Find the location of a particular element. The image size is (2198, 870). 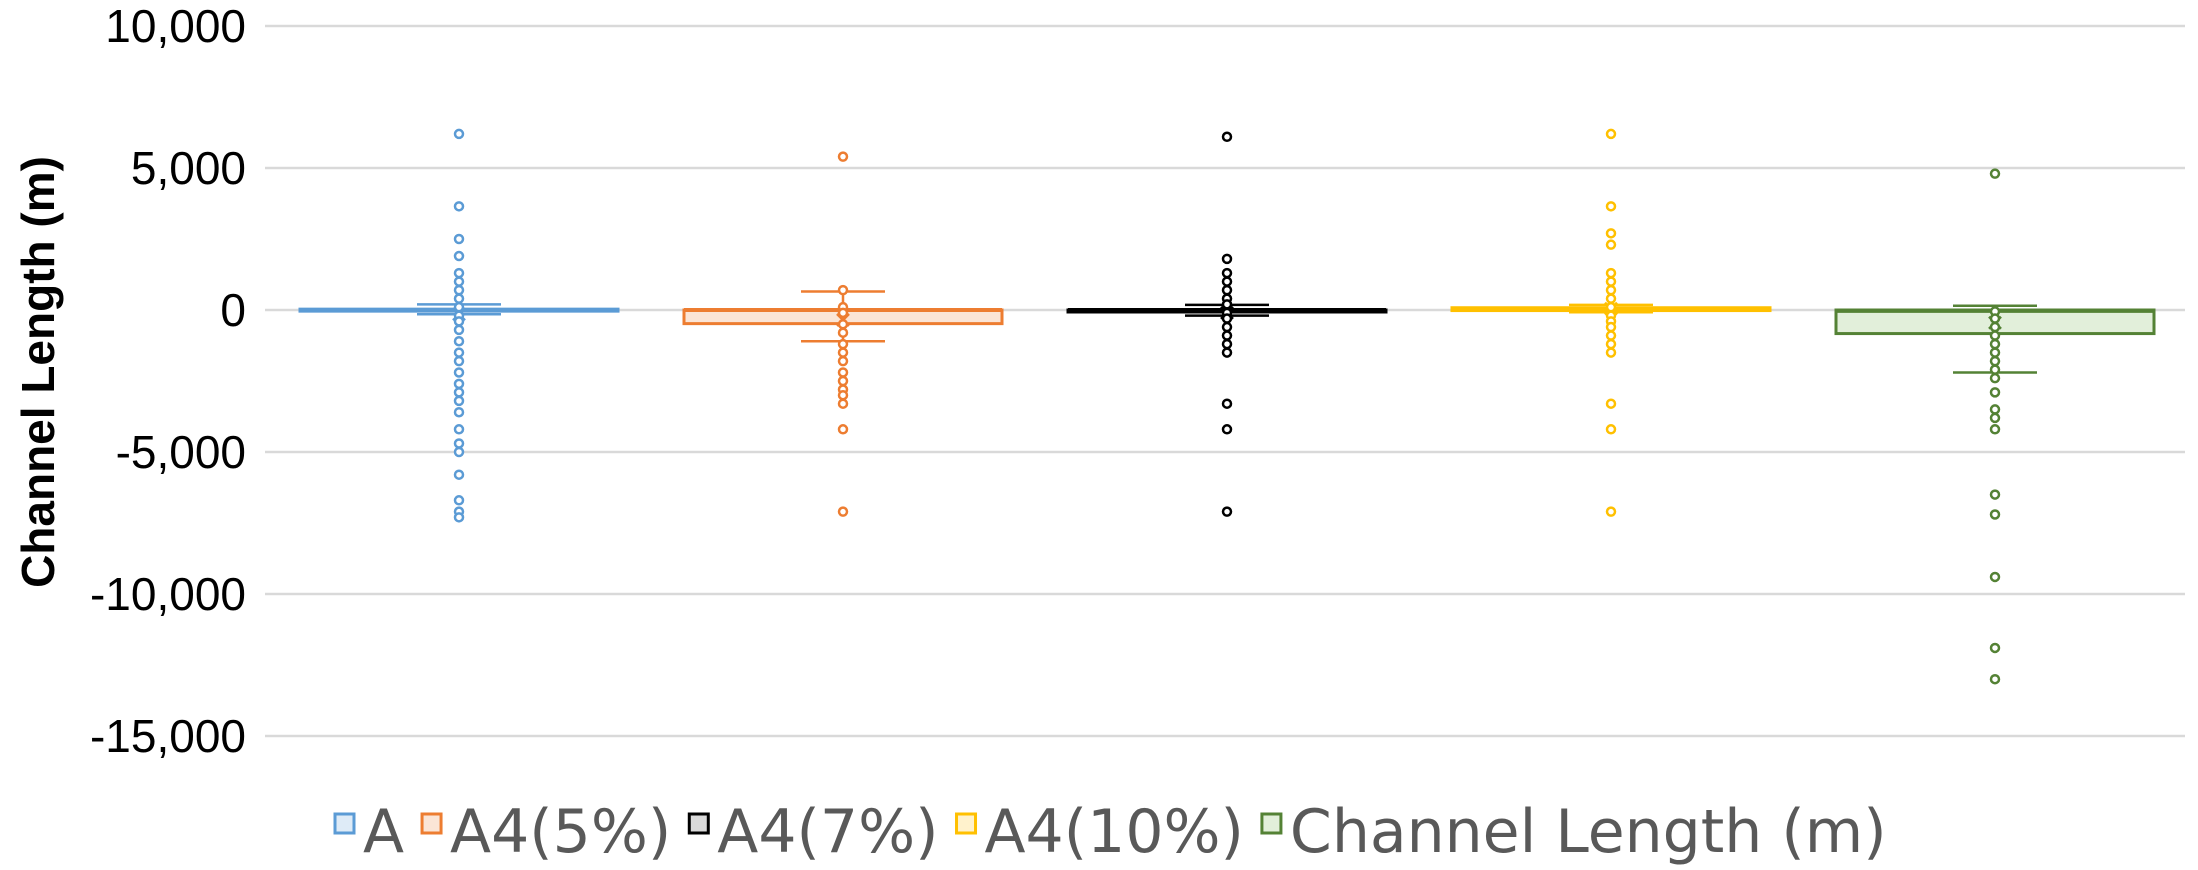

legend-item: A4(10%) is located at coordinates (1099, 832).